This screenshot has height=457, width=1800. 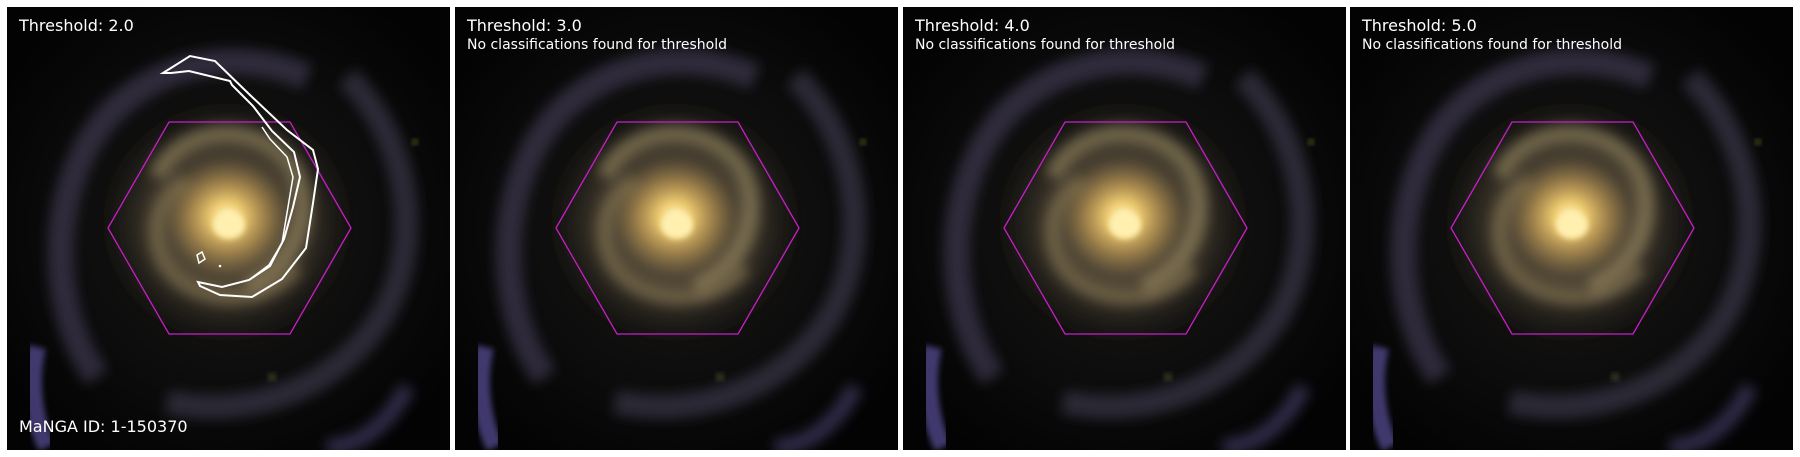 What do you see at coordinates (271, 203) in the screenshot?
I see `classification-contour-inner` at bounding box center [271, 203].